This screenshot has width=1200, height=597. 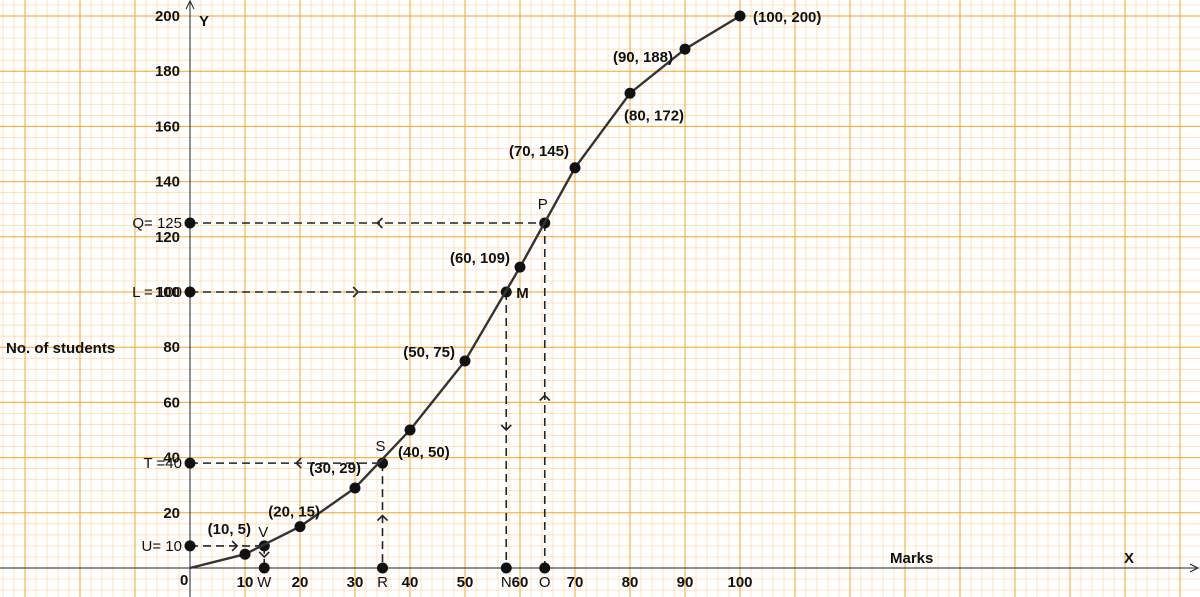 What do you see at coordinates (162, 546) in the screenshot?
I see `guide-y-label: U= 10` at bounding box center [162, 546].